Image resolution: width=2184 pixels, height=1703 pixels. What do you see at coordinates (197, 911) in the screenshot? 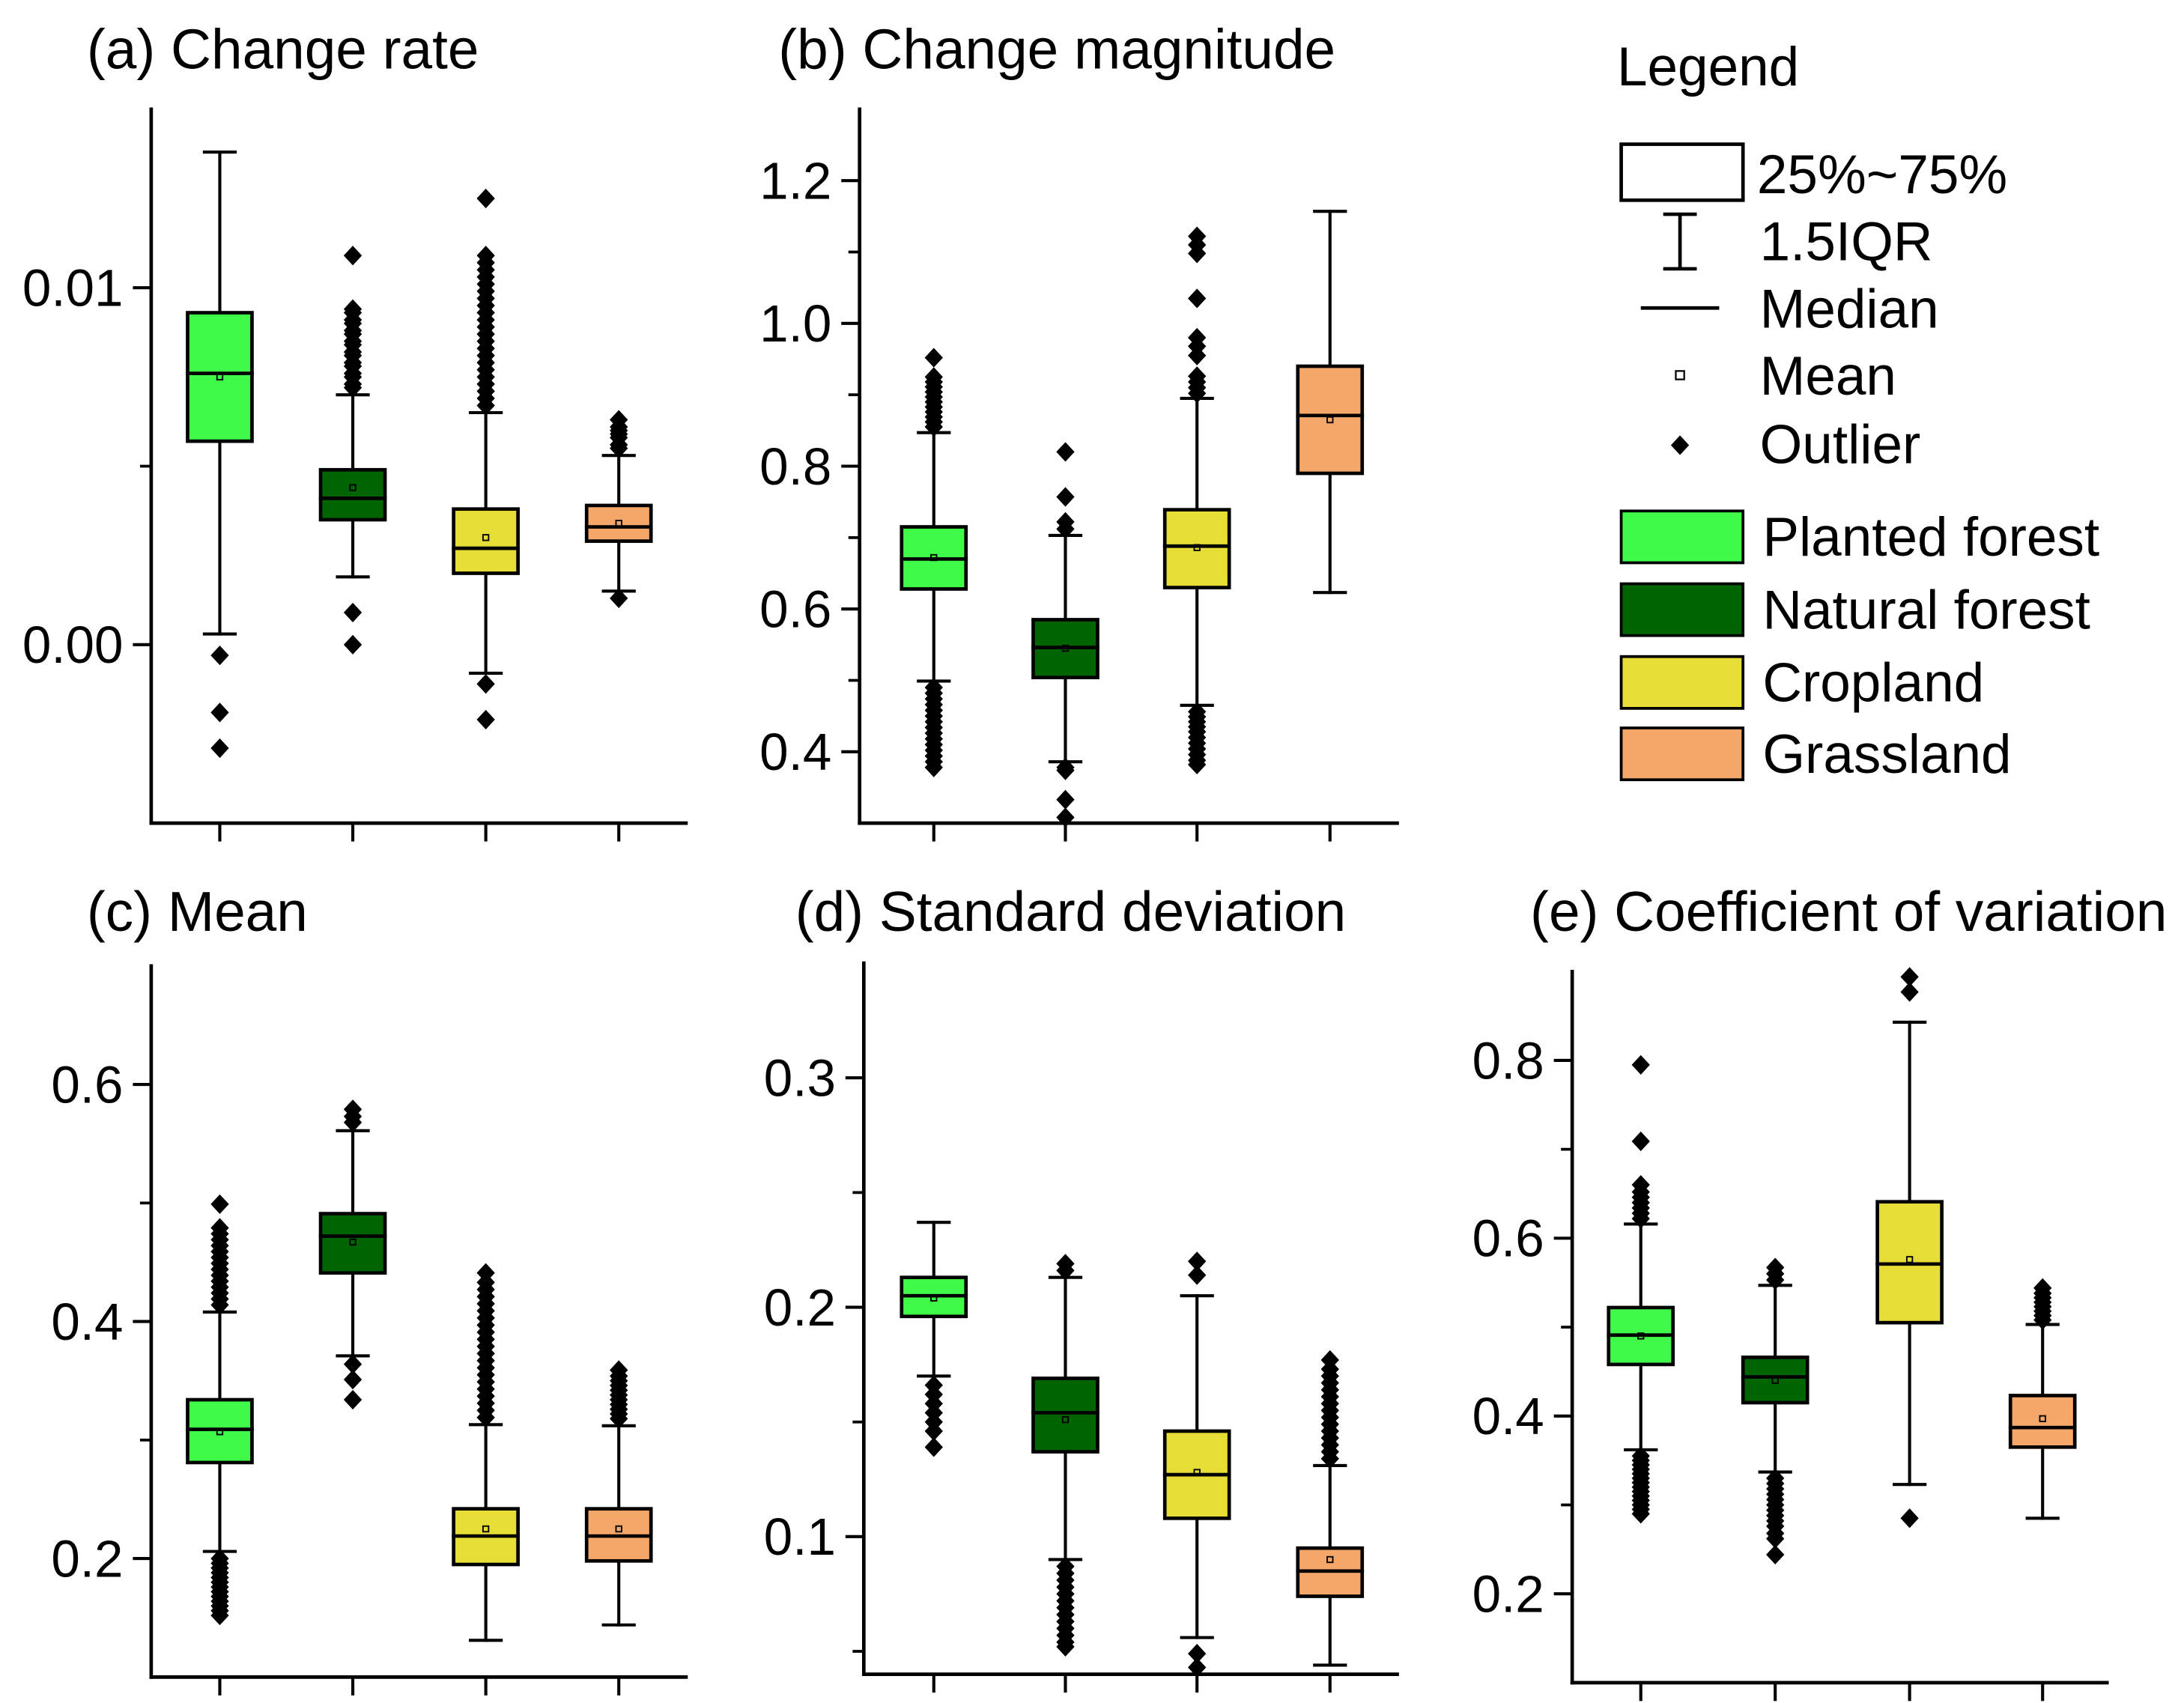
I see `panel-c-title: (c) Mean` at bounding box center [197, 911].